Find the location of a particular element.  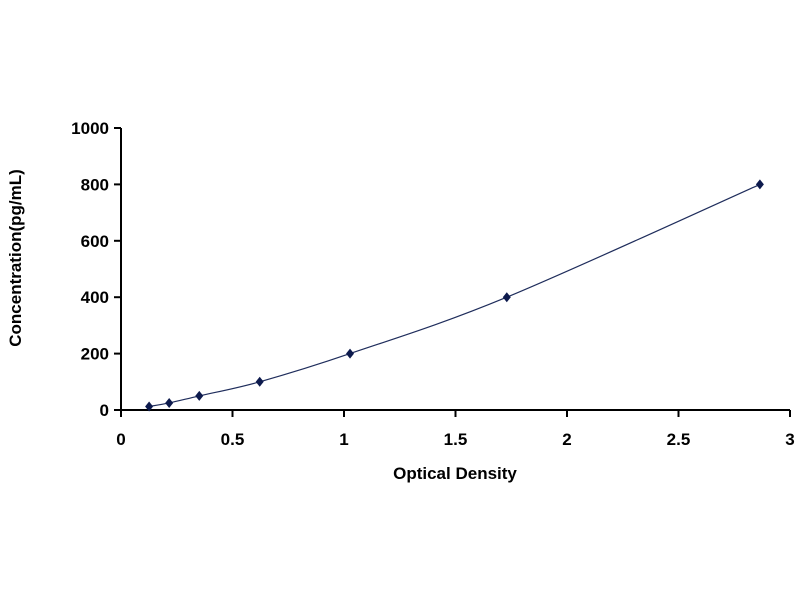

y-tick-label: 0 is located at coordinates (104, 410).